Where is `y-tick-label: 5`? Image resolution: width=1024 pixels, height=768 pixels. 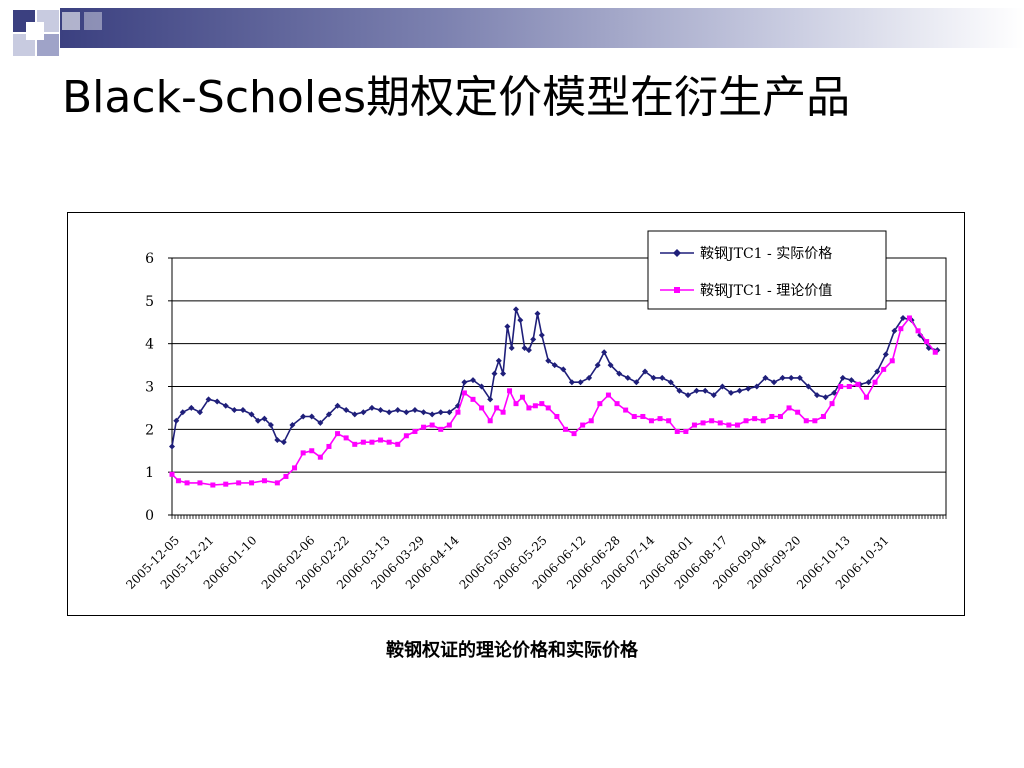 y-tick-label: 5 is located at coordinates (149, 302).